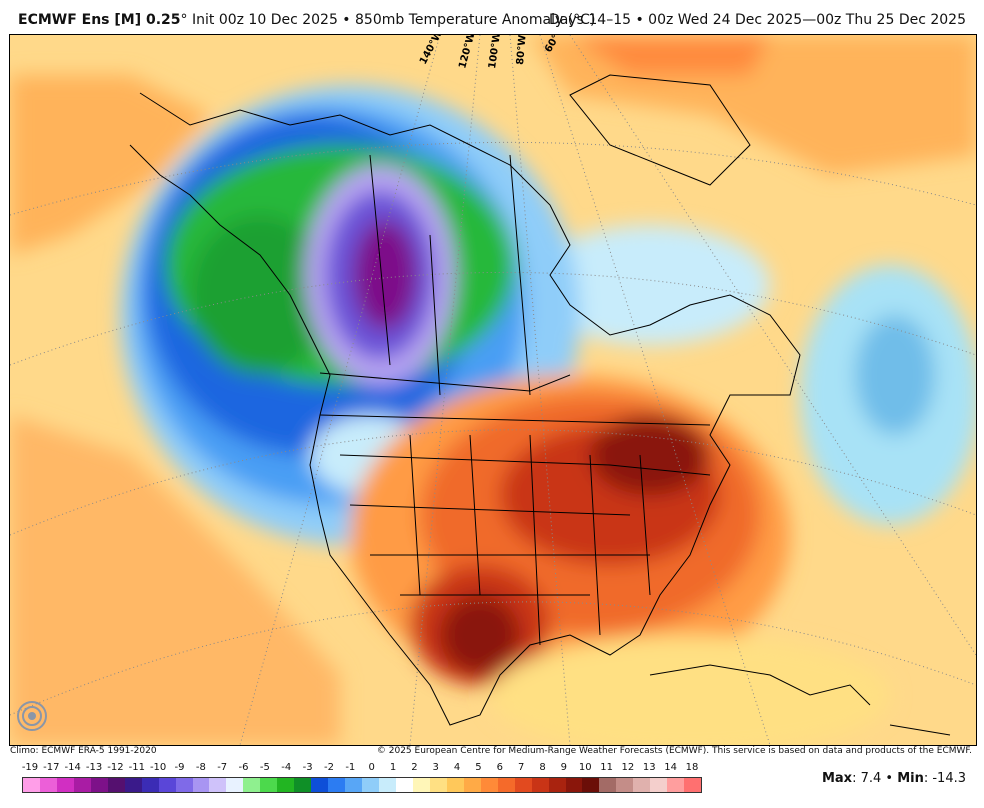 This screenshot has width=984, height=808. What do you see at coordinates (671, 767) in the screenshot?
I see `colorbar-tick-label: 14` at bounding box center [671, 767].